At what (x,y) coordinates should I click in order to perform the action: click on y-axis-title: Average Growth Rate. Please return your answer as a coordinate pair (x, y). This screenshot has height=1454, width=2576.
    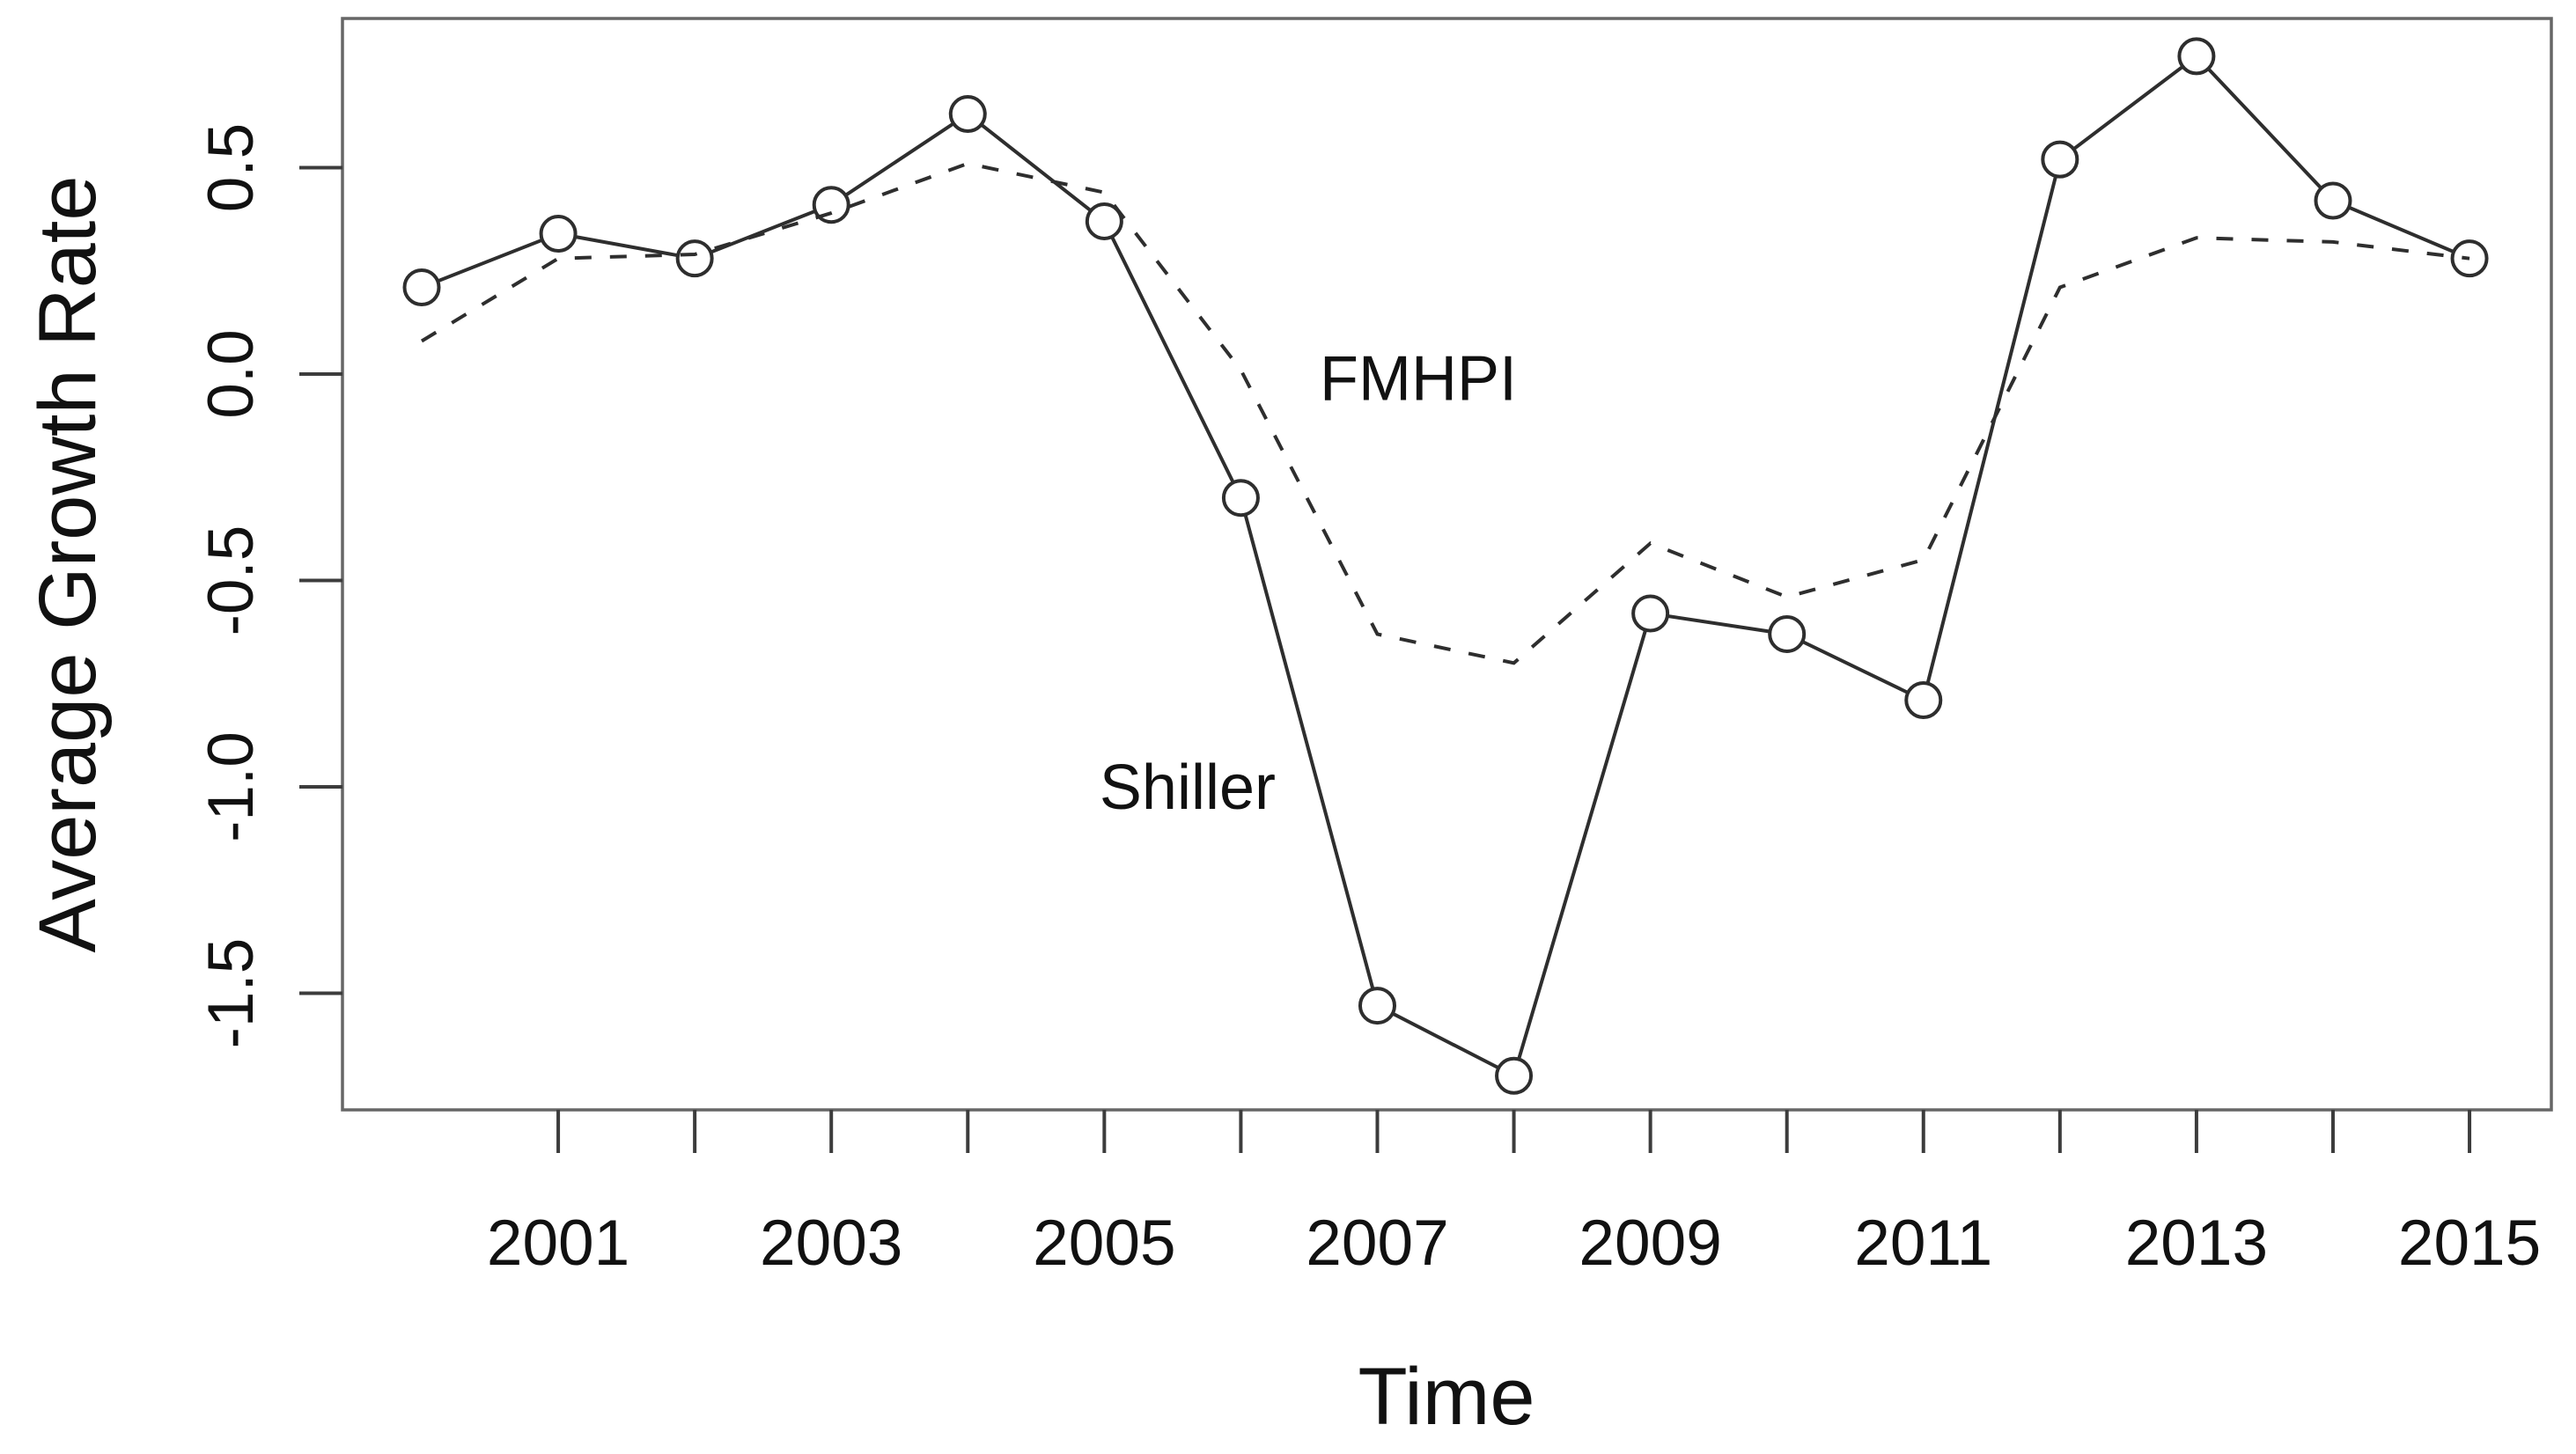
    Looking at the image, I should click on (68, 564).